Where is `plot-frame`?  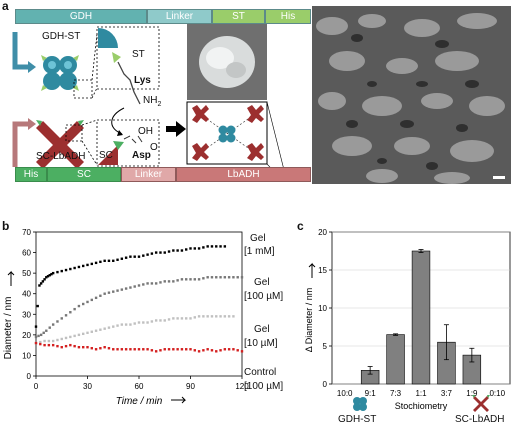
plot-frame is located at coordinates (139, 304).